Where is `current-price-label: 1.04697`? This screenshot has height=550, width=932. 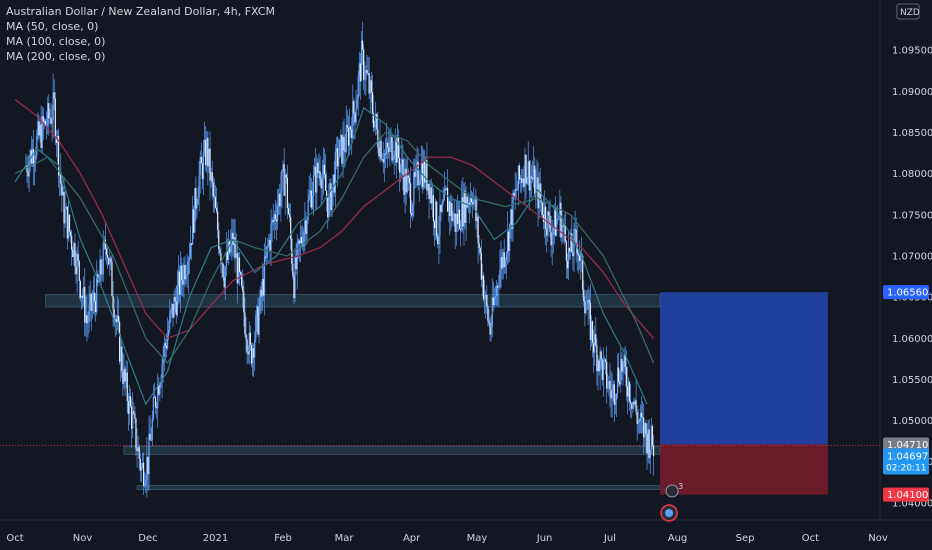 current-price-label: 1.04697 is located at coordinates (907, 457).